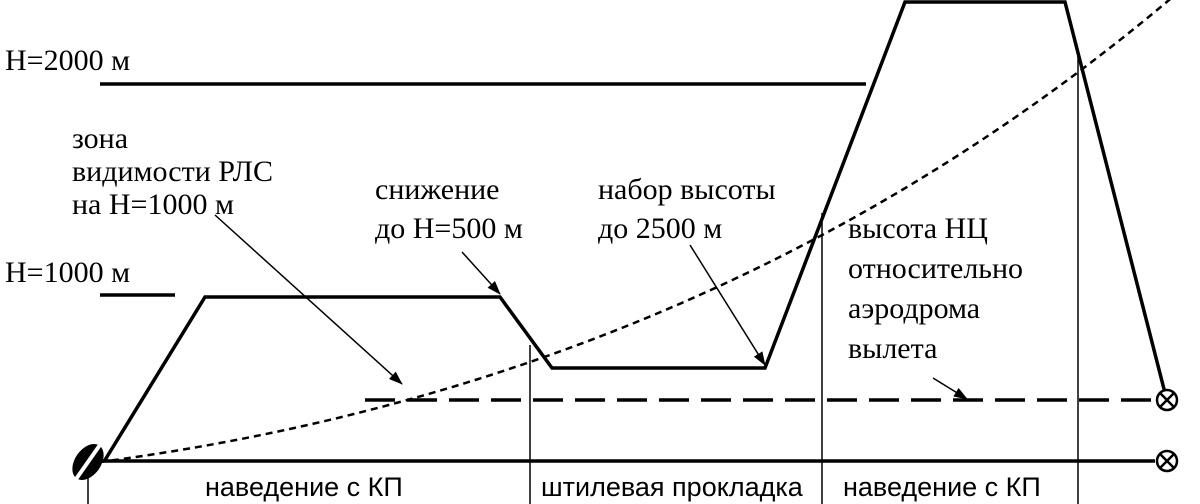 This screenshot has width=1200, height=504. Describe the element at coordinates (672, 487) in the screenshot. I see `segment-label: штилевая прокладка` at that location.